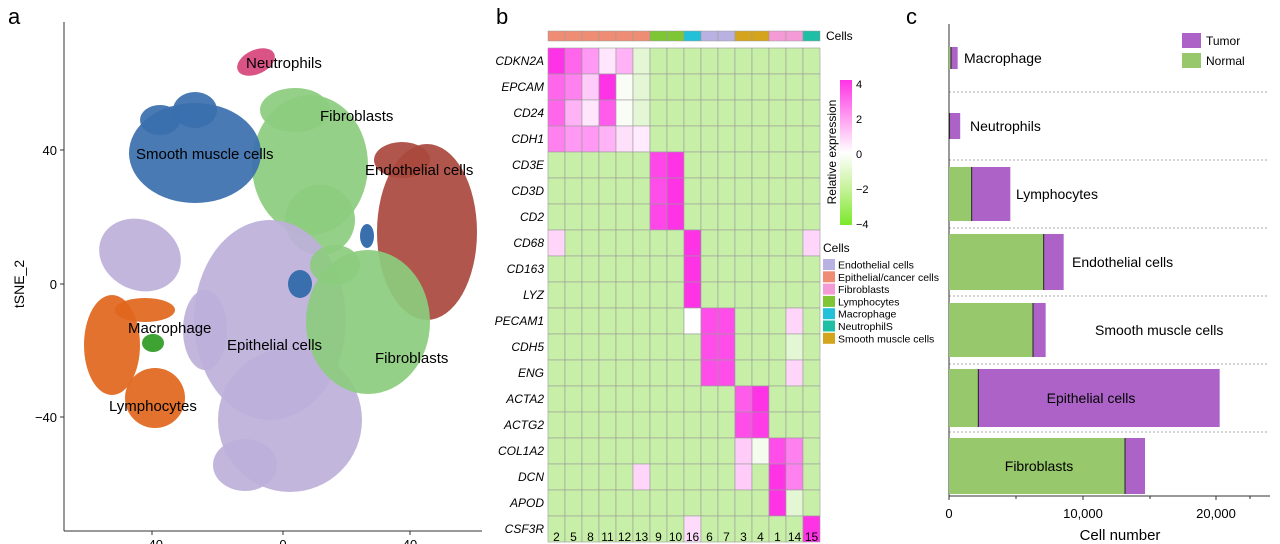 The image size is (1280, 544). I want to click on bar-chart-x-ticks: 0 10,000 20,000, so click(1098, 508).